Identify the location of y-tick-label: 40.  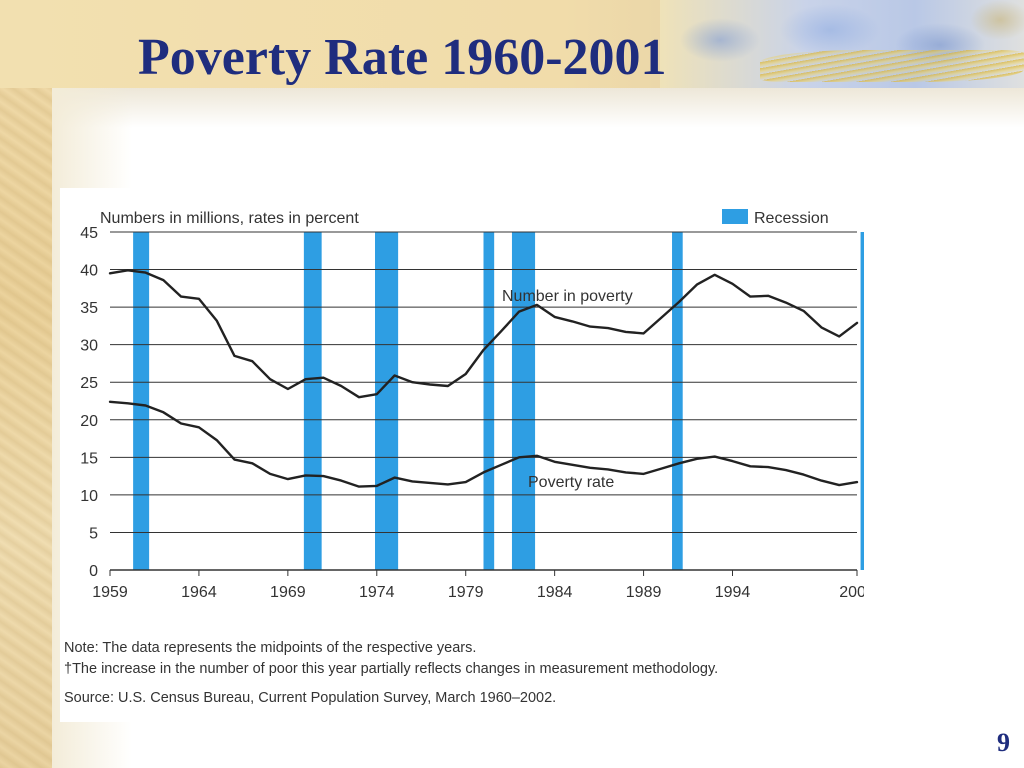
(89, 271).